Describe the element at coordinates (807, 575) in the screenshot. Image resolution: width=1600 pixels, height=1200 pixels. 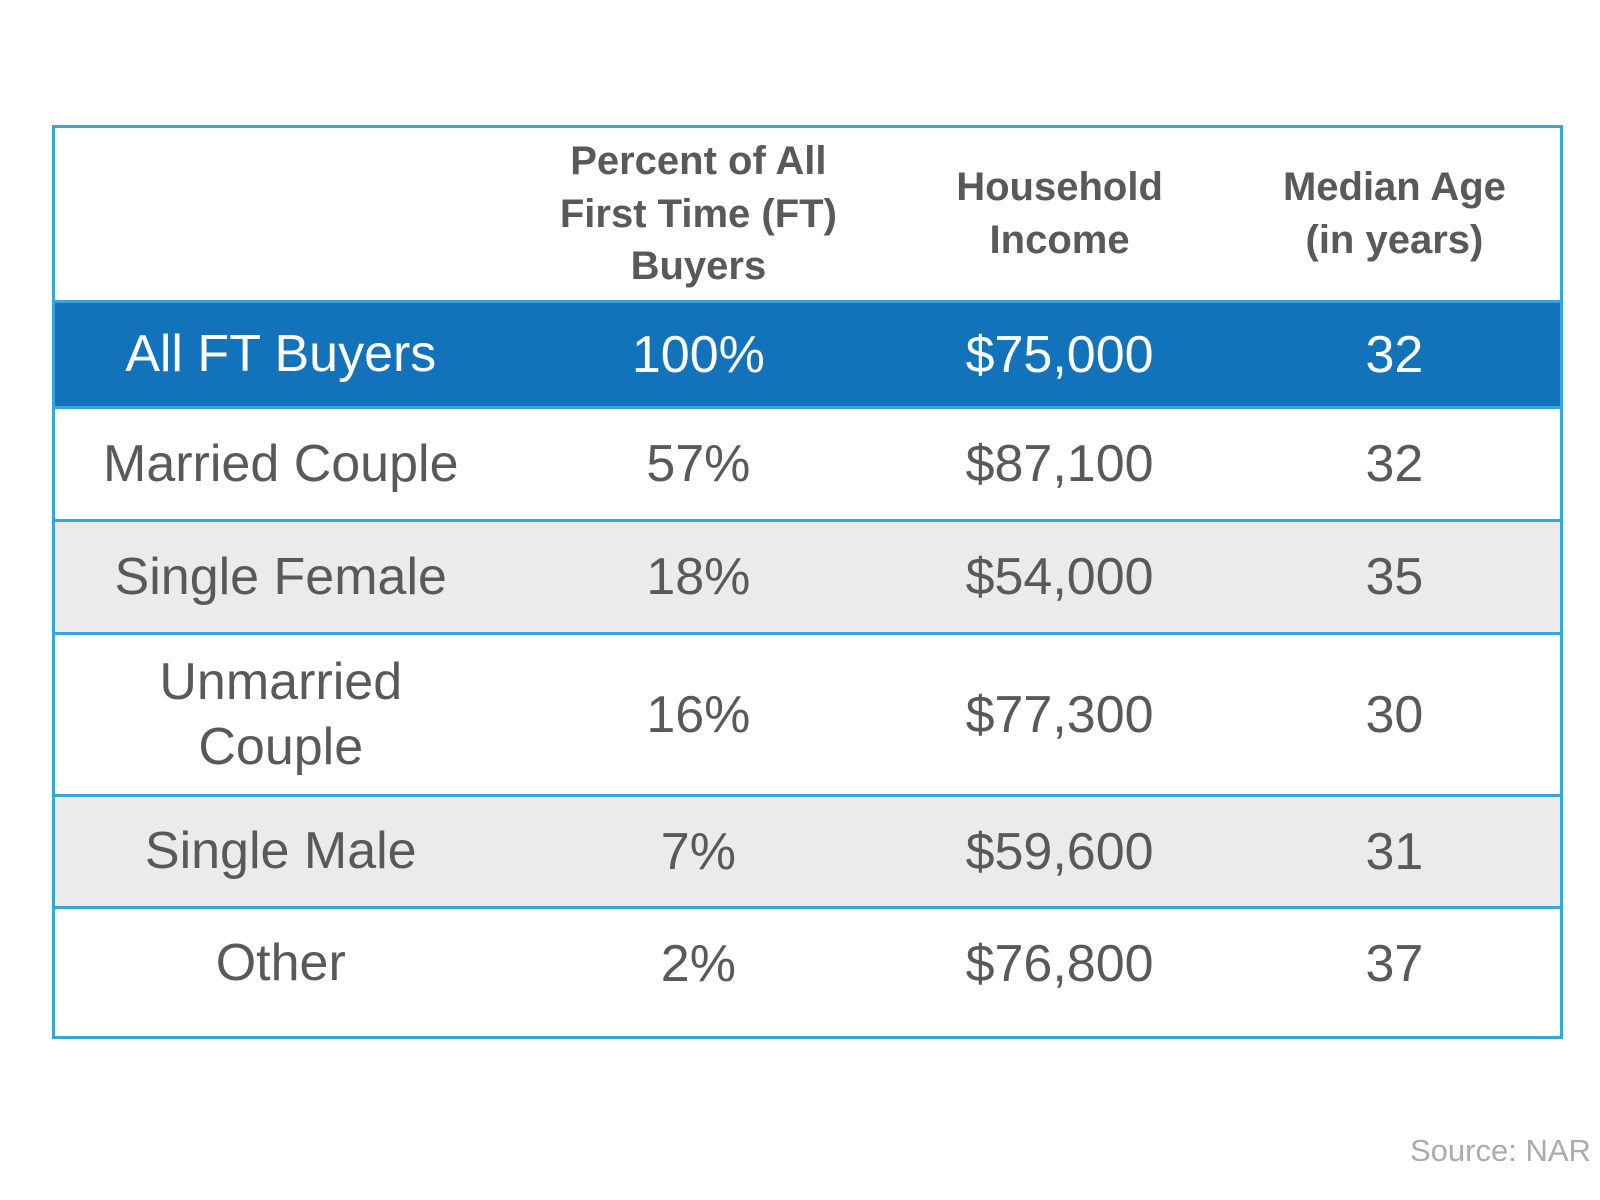
I see `table-row-single-female: Single Female 18% $54,000 35` at that location.